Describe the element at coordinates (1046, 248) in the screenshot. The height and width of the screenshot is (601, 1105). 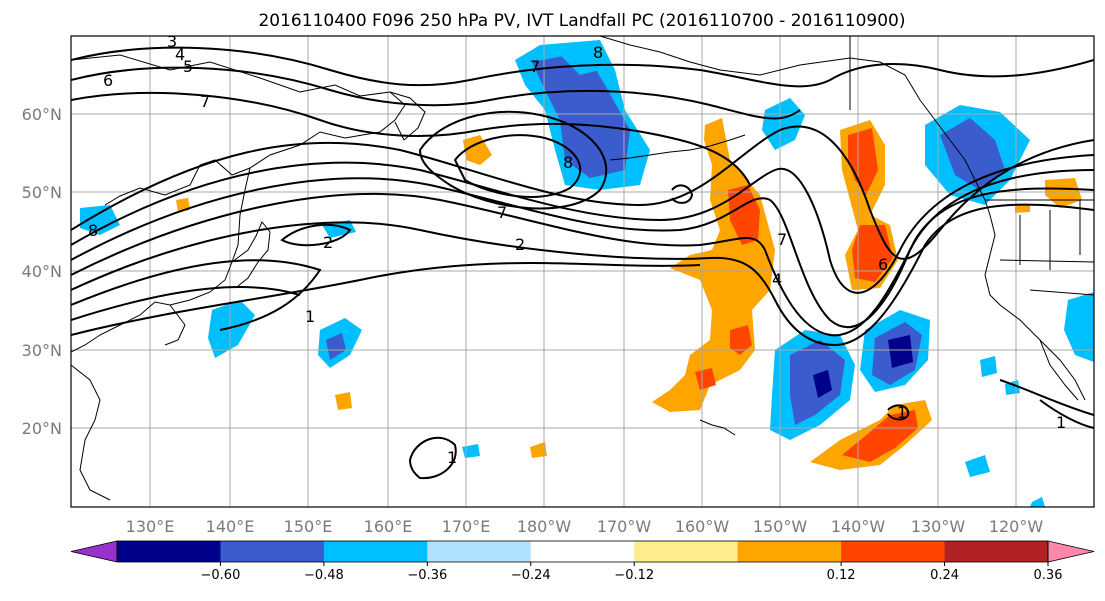
I see `border-states` at that location.